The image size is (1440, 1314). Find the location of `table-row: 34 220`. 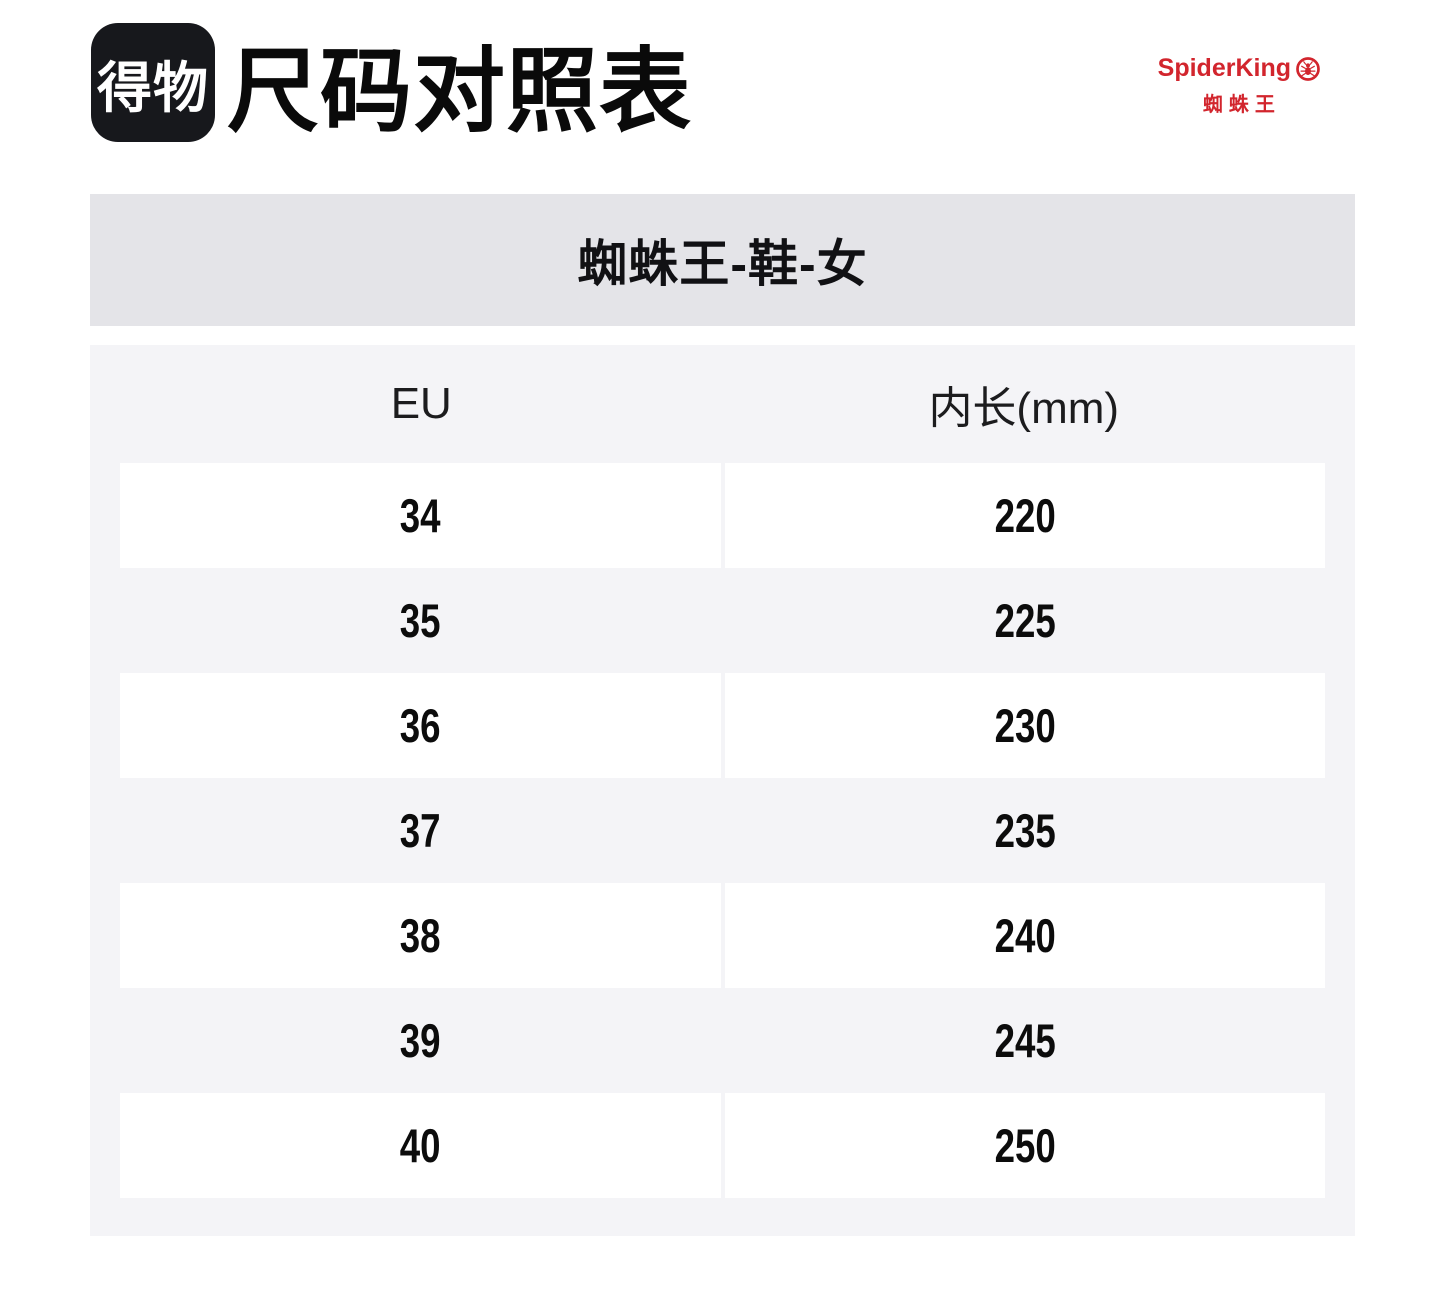

table-row: 34 220 is located at coordinates (722, 515).